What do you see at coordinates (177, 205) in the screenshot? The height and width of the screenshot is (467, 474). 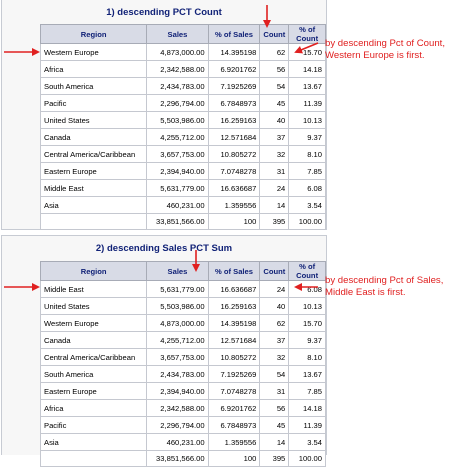 I see `cell-sales: 460,231.00` at bounding box center [177, 205].